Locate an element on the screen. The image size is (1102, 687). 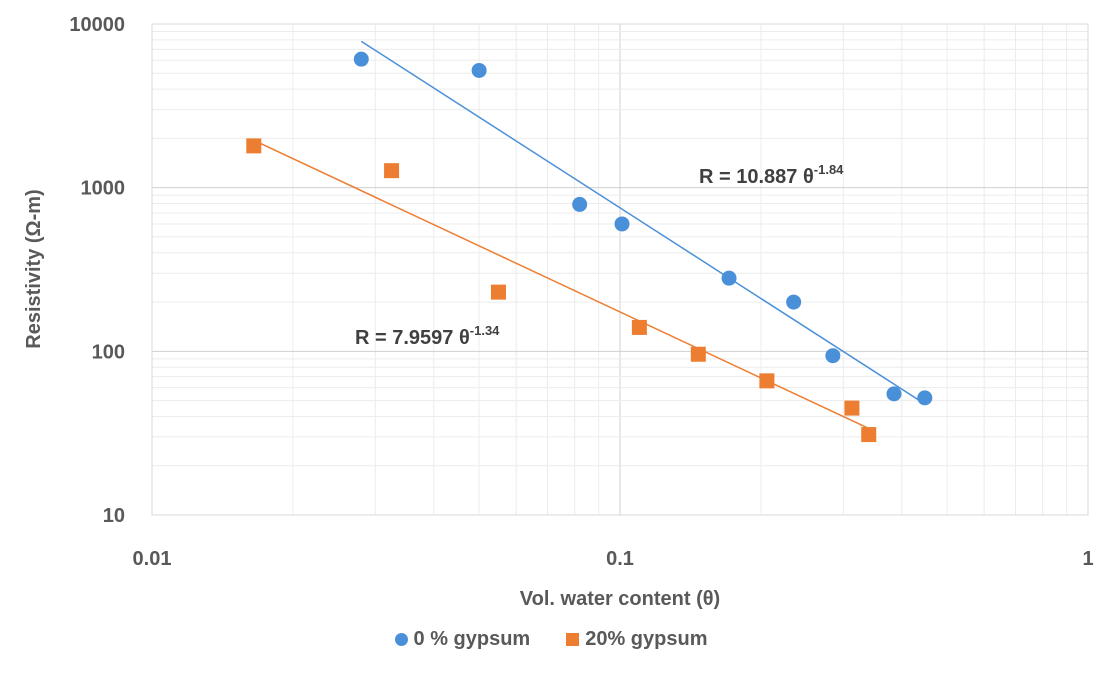
y-tick-label: 100 is located at coordinates (108, 352).